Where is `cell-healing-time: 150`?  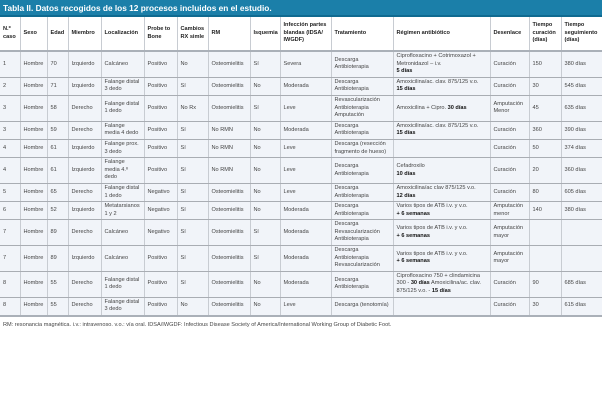 cell-healing-time: 150 is located at coordinates (544, 64).